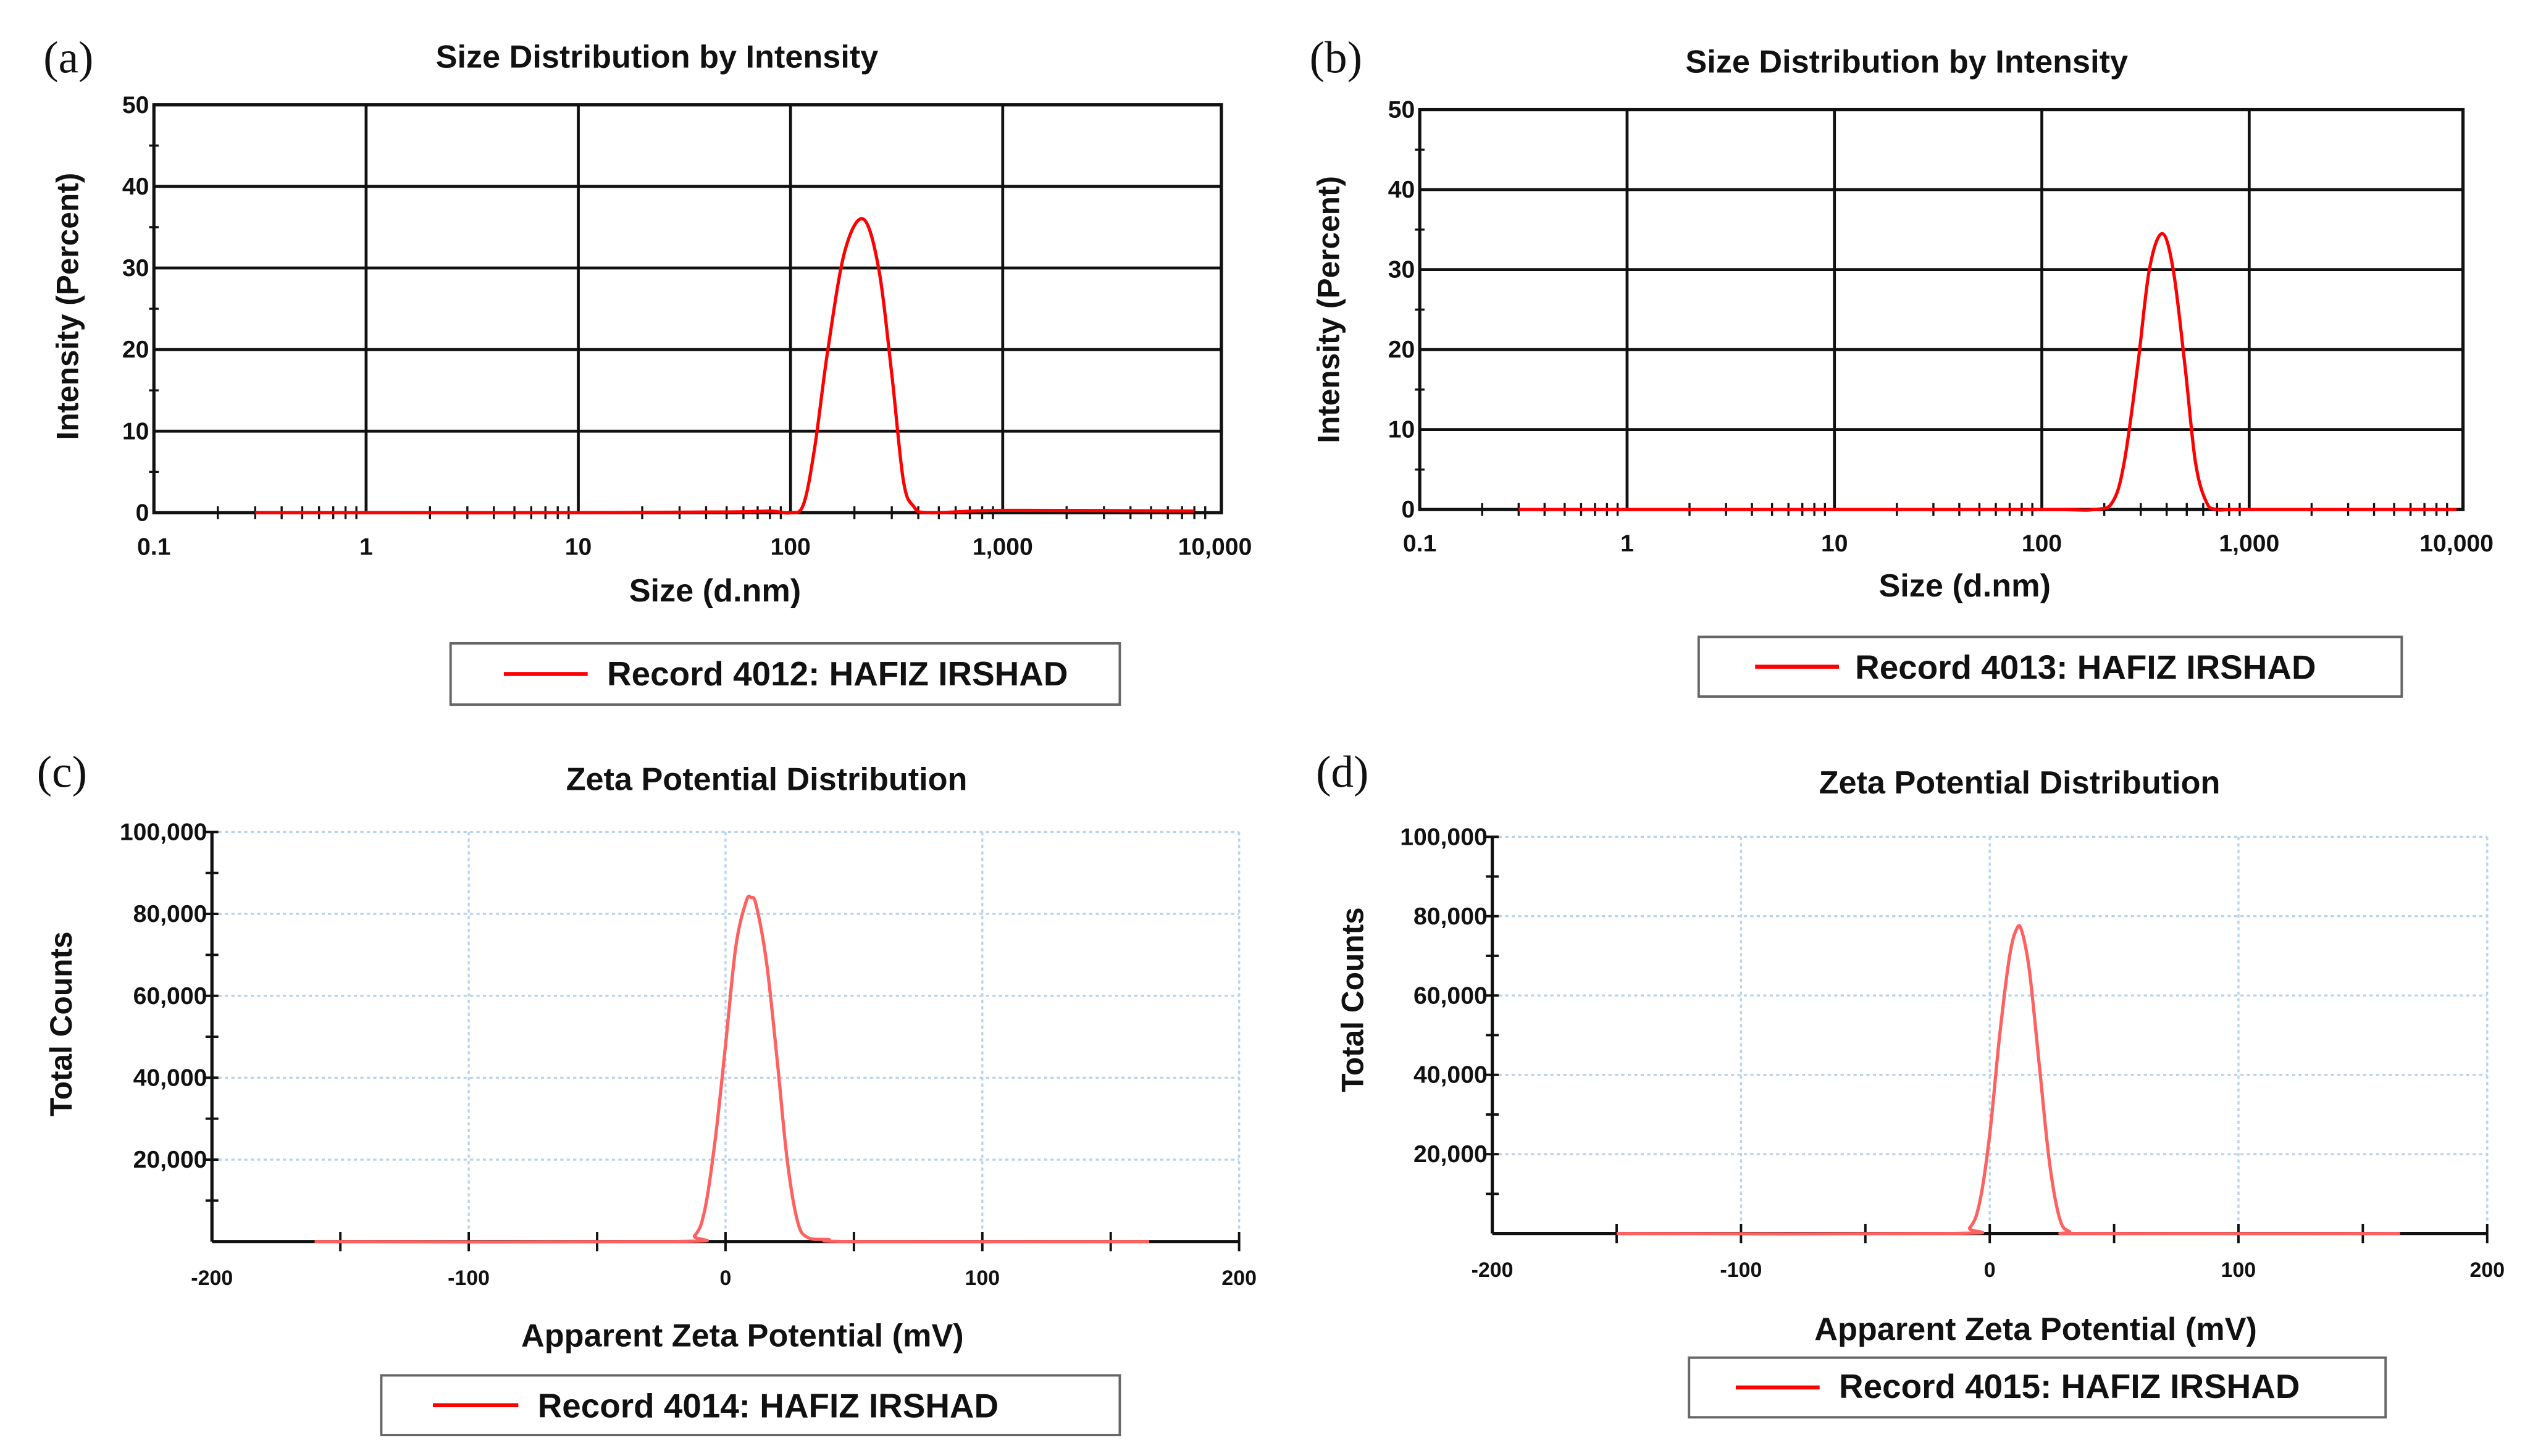  I want to click on panel-label: (b), so click(1336, 58).